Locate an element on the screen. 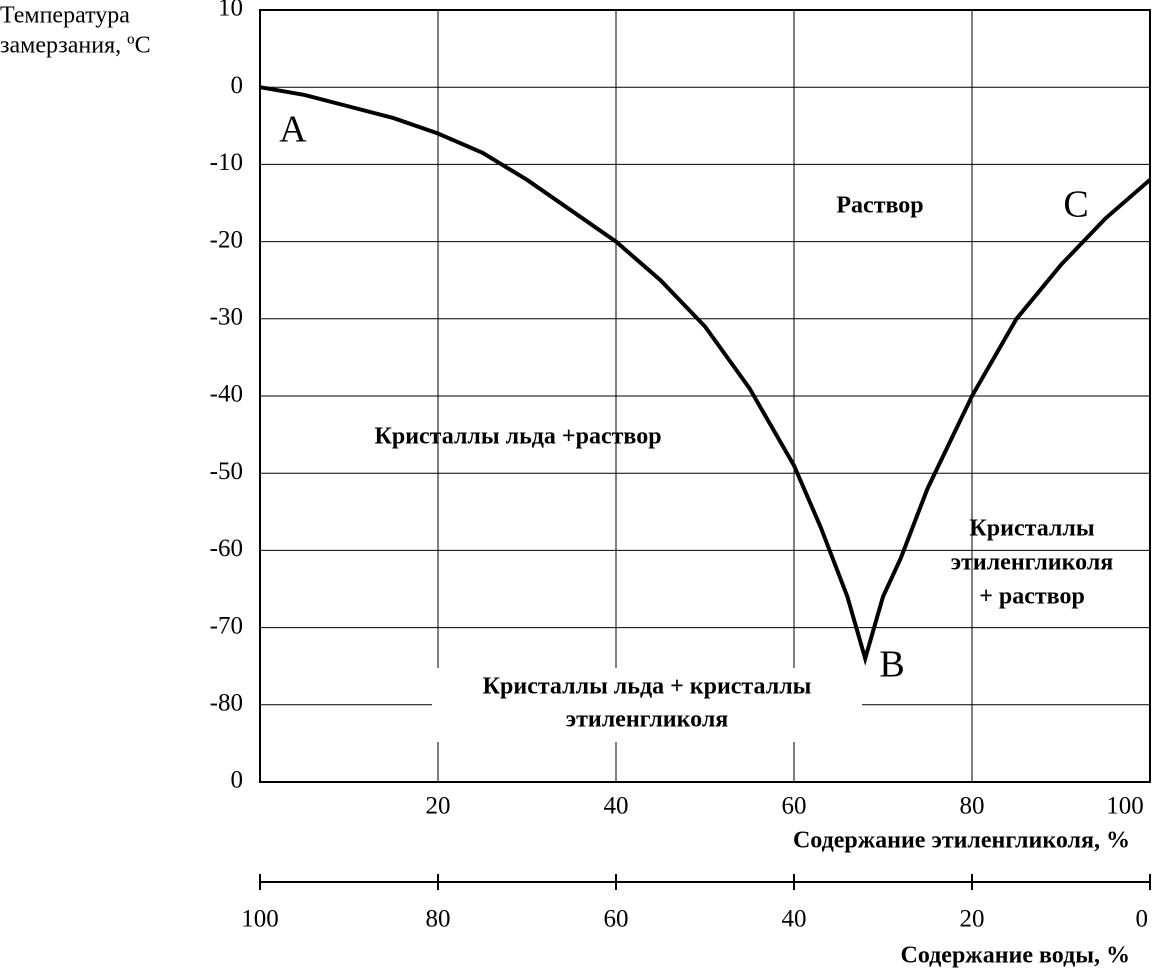 The image size is (1154, 974). y-tick-label: -60 is located at coordinates (226, 548).